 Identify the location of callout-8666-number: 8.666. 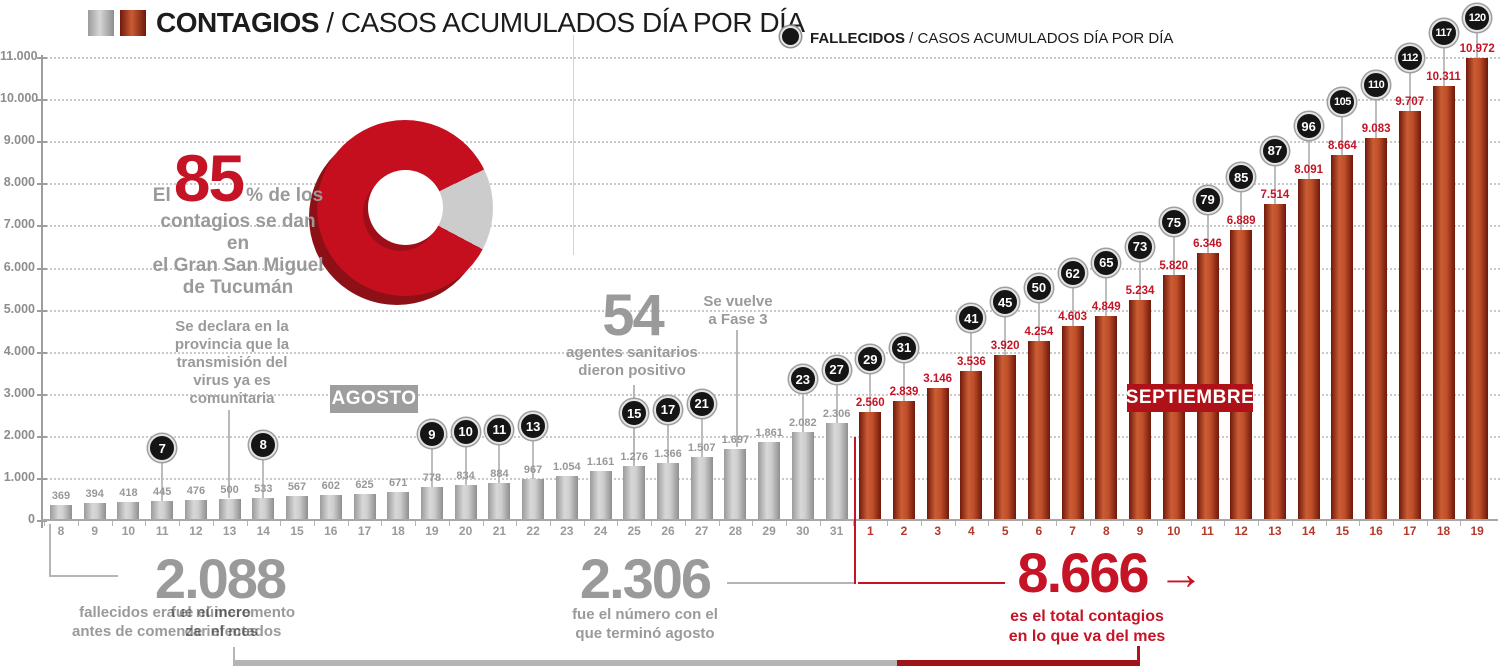
(1083, 572).